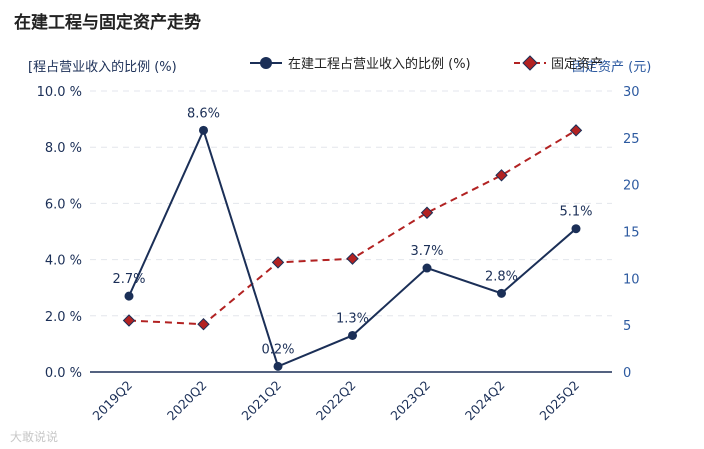 The image size is (704, 449). What do you see at coordinates (627, 326) in the screenshot?
I see `y-right-tick-label: 5` at bounding box center [627, 326].